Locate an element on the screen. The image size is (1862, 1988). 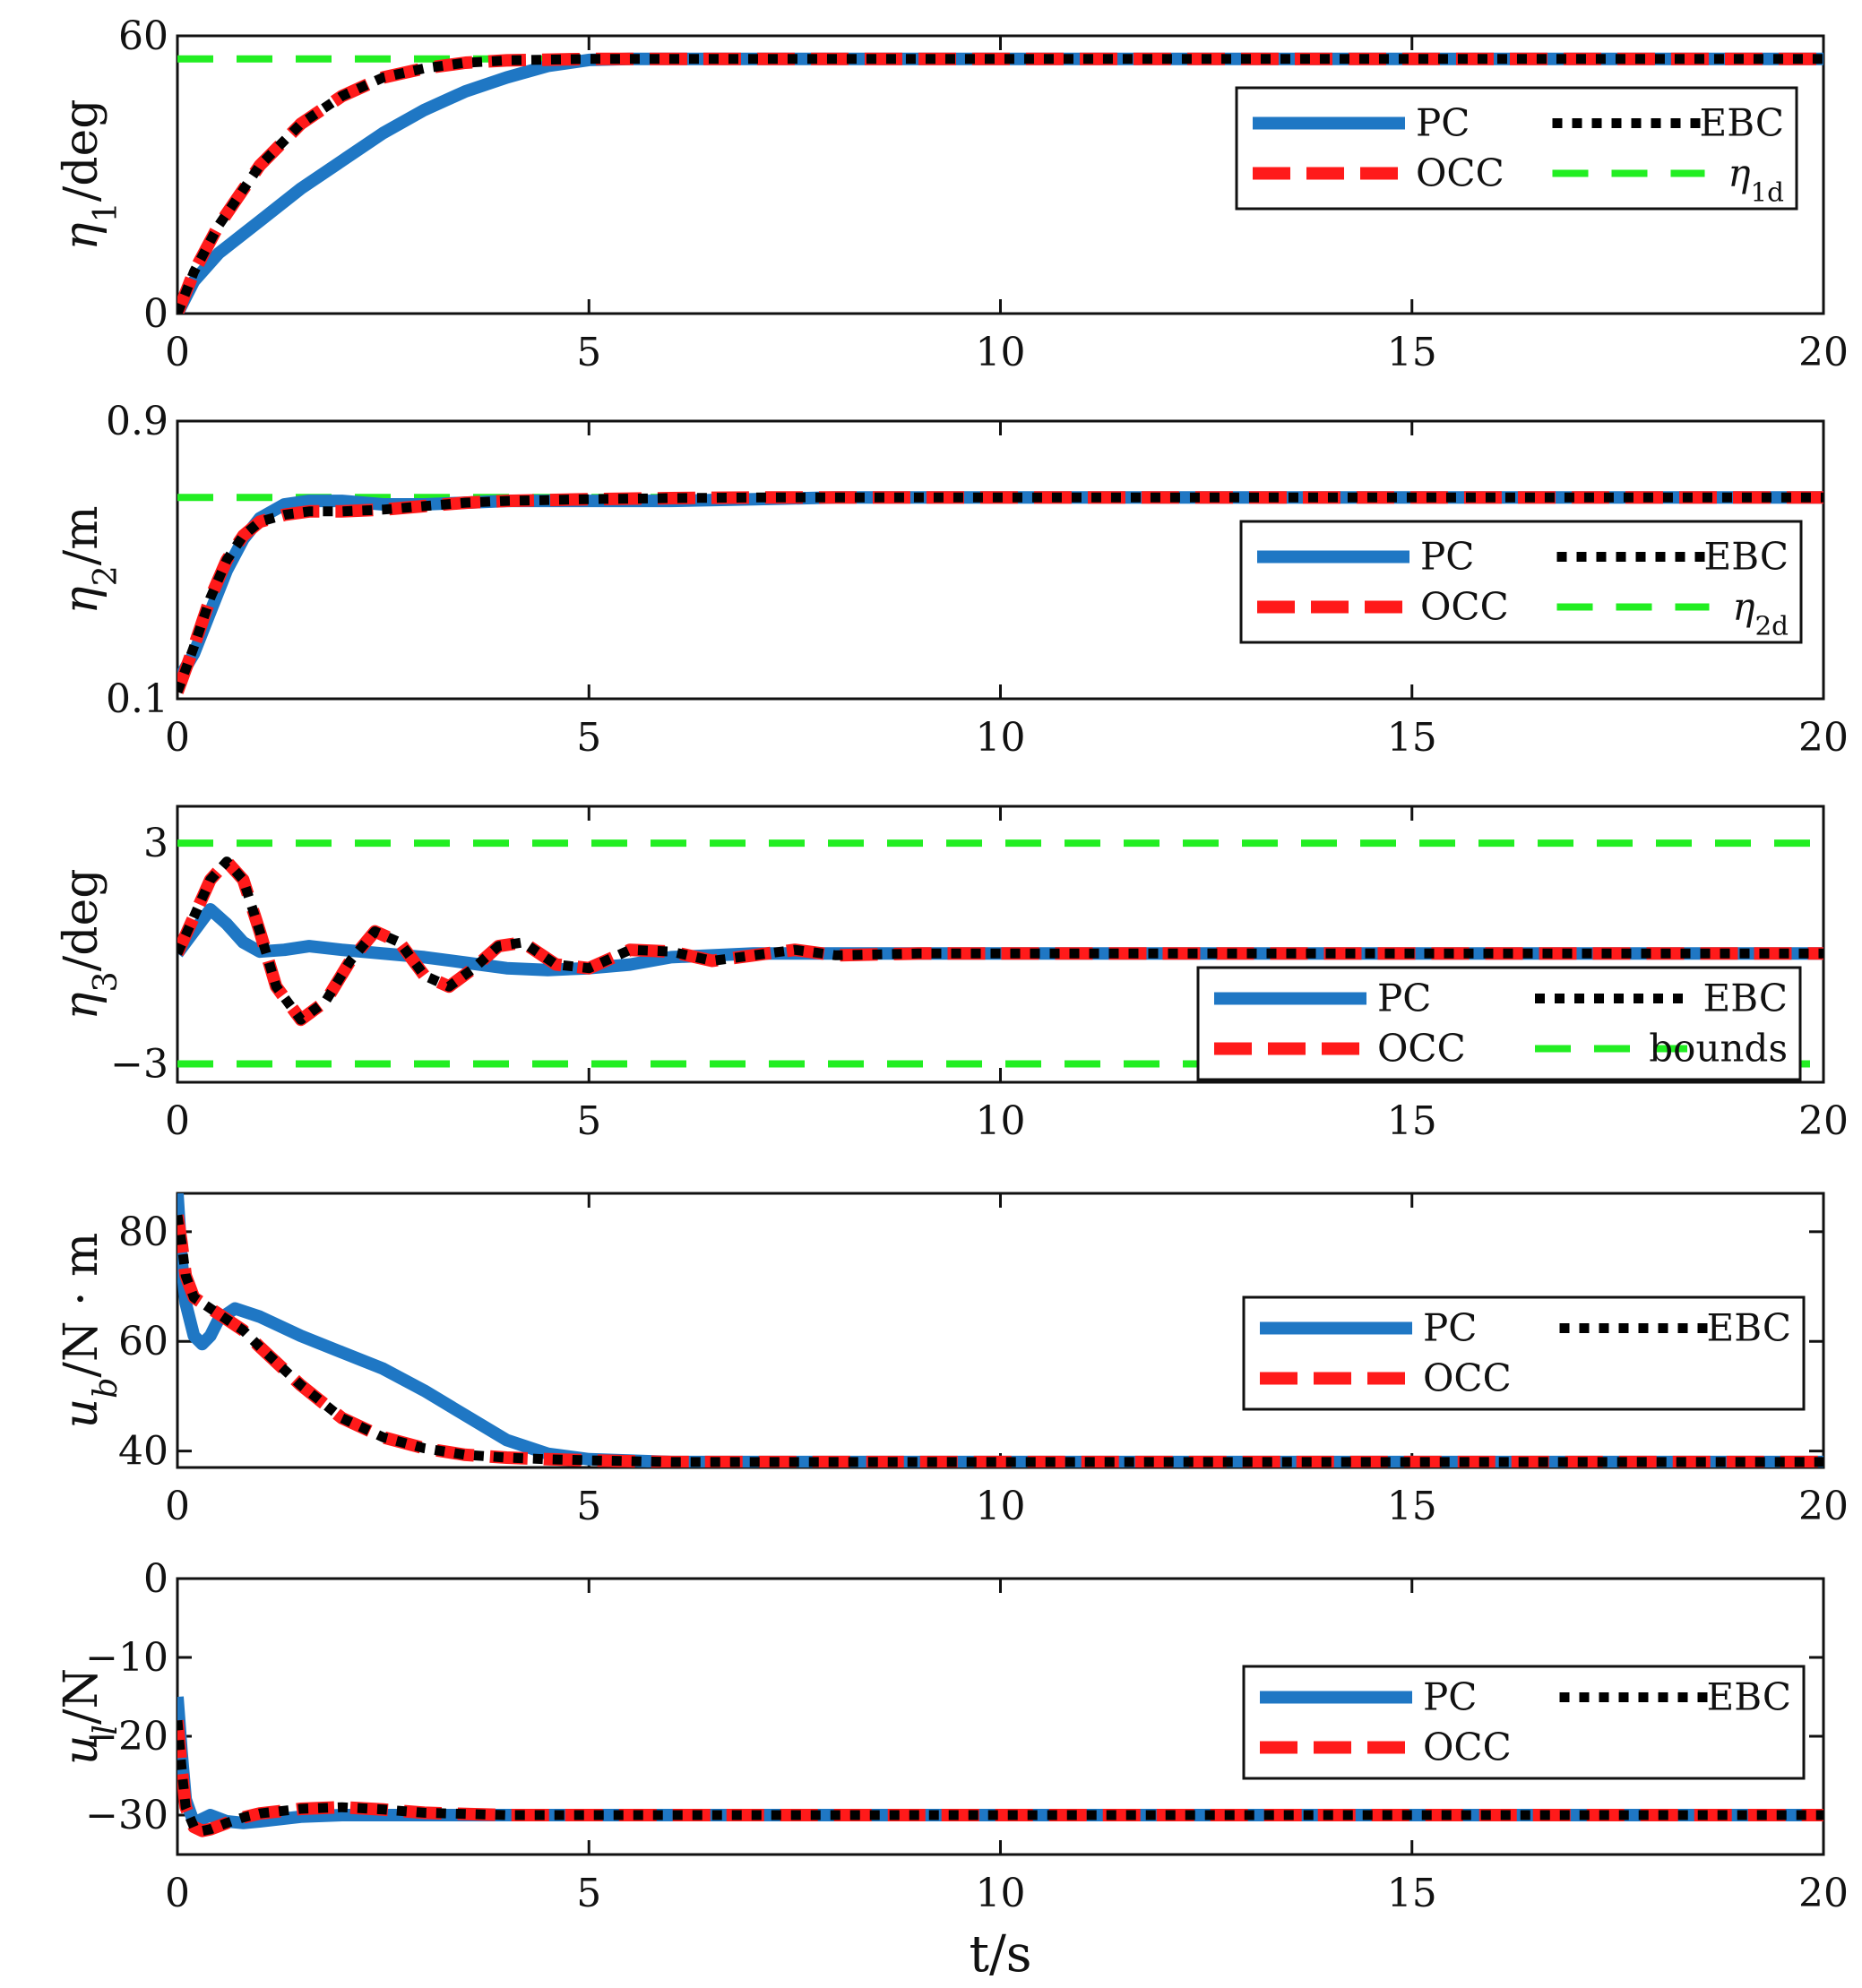
y-axis-label: η2/m is located at coordinates (90, 559).